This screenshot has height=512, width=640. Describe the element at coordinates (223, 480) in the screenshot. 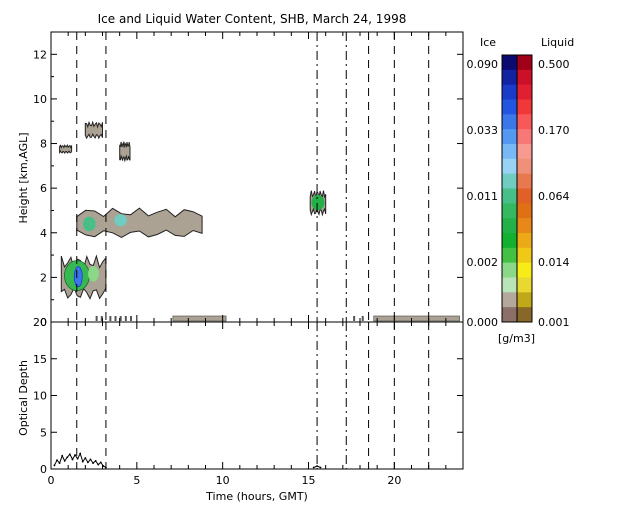

I see `x-tick-label: 10` at that location.